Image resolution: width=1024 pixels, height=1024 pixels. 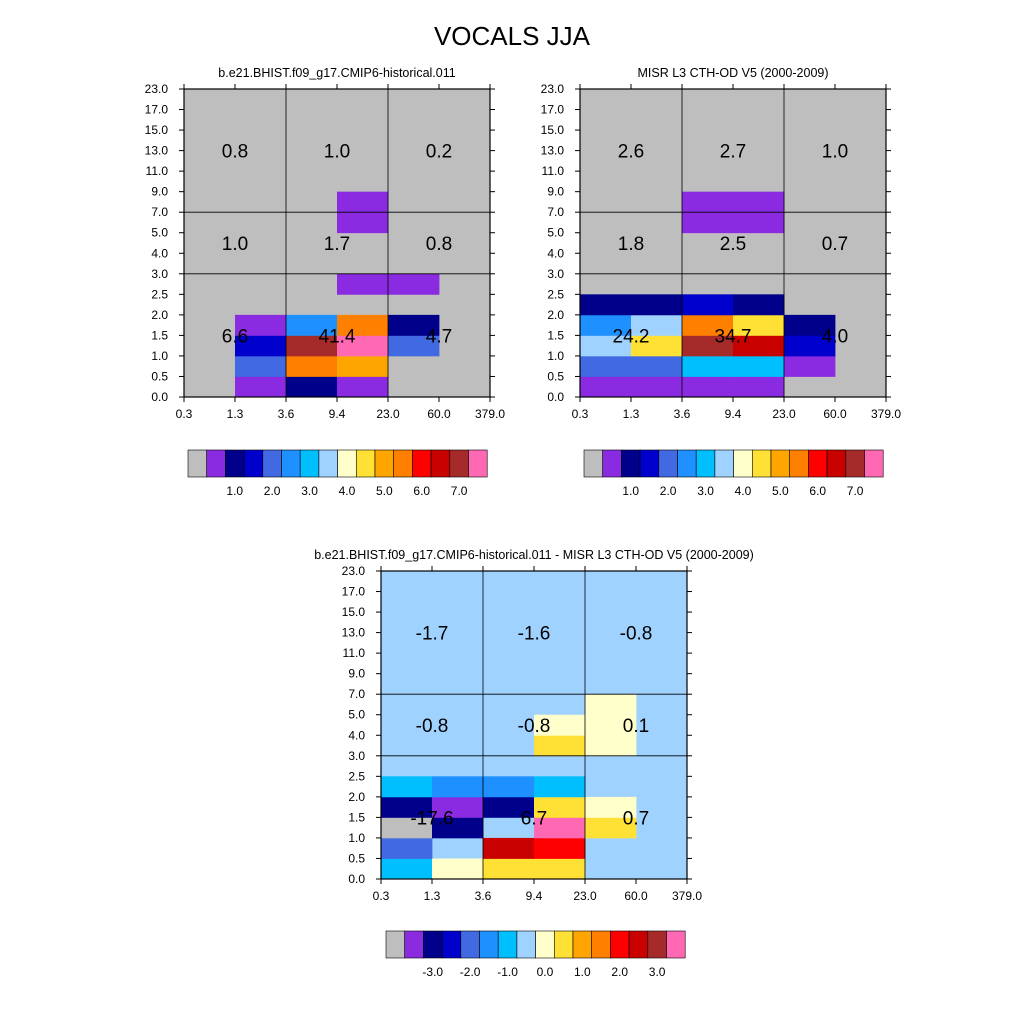 What do you see at coordinates (512, 36) in the screenshot?
I see `figure-title: VOCALS JJA` at bounding box center [512, 36].